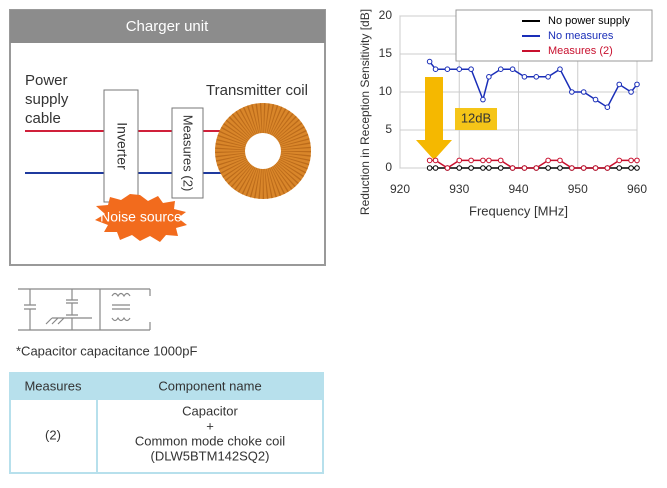 The width and height of the screenshot is (667, 488). I want to click on y-tick-label: 15, so click(386, 53).